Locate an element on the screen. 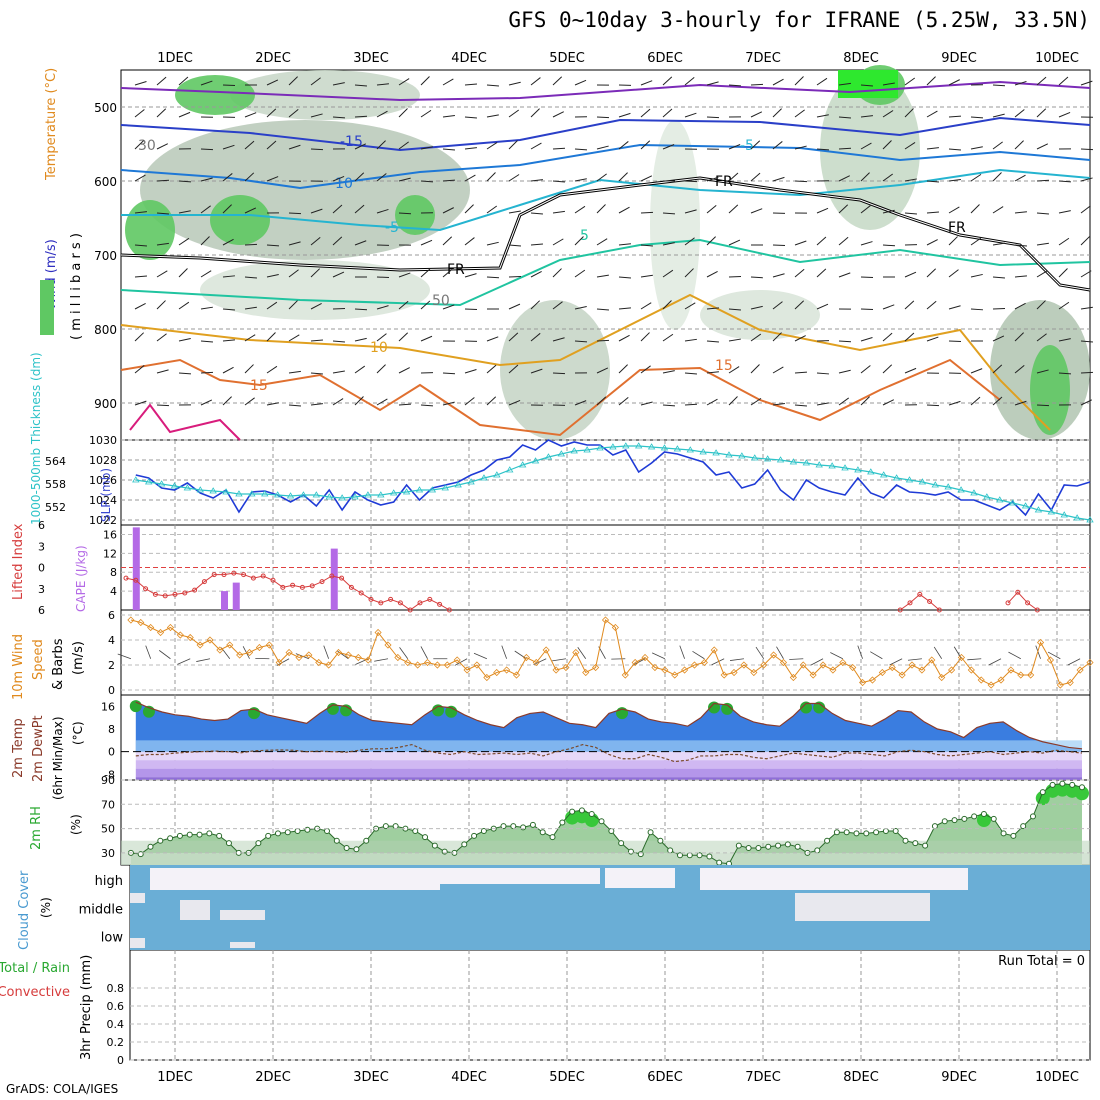  cloud-clear-high is located at coordinates (834, 879).